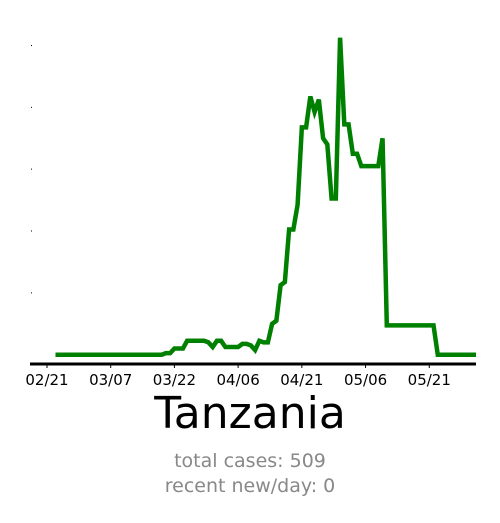  I want to click on y-axis-ticks, so click(31, 169).